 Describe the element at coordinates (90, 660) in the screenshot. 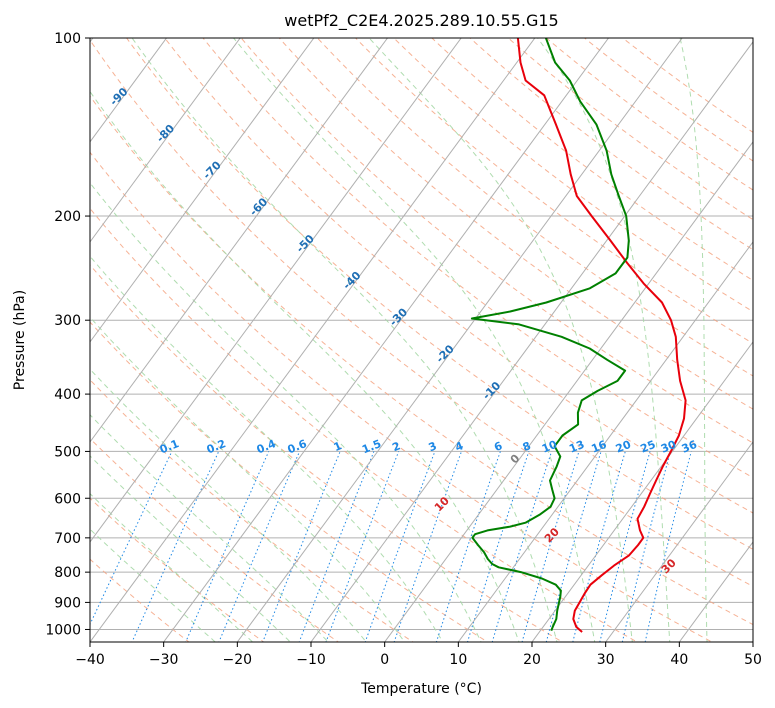

I see `x-tick-label: −40` at that location.